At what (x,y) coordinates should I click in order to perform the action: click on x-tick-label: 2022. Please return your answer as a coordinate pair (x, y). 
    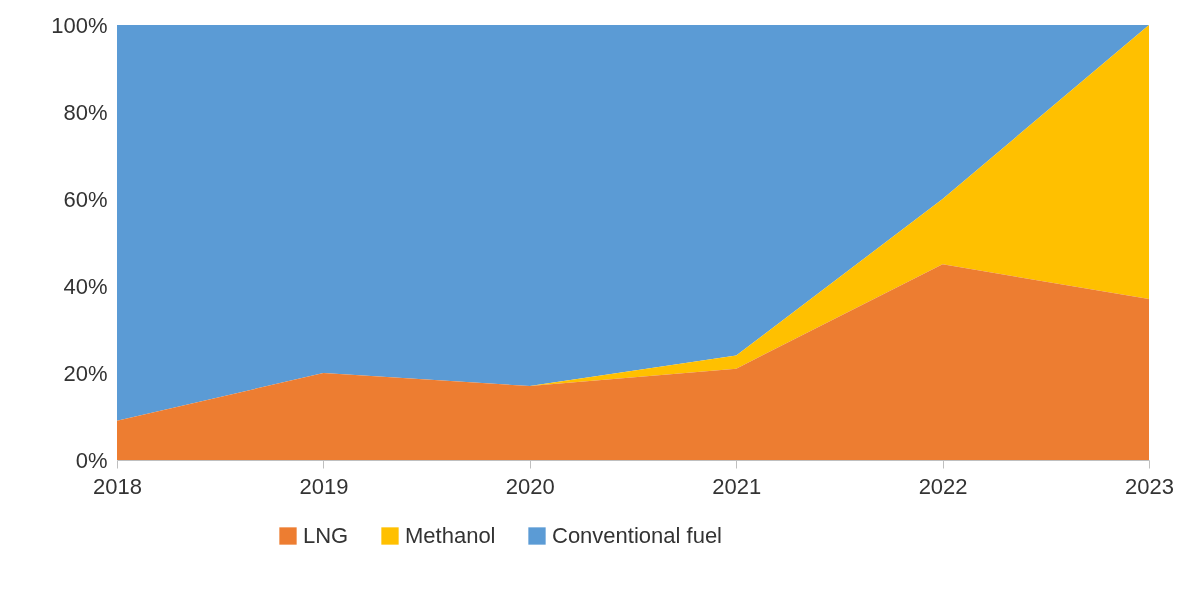
    Looking at the image, I should click on (943, 486).